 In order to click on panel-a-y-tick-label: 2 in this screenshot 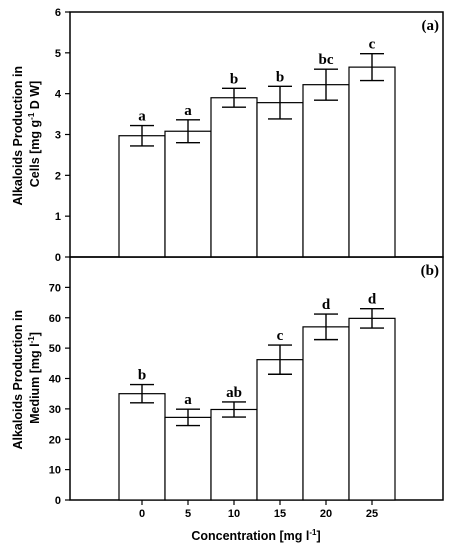, I will do `click(58, 176)`.